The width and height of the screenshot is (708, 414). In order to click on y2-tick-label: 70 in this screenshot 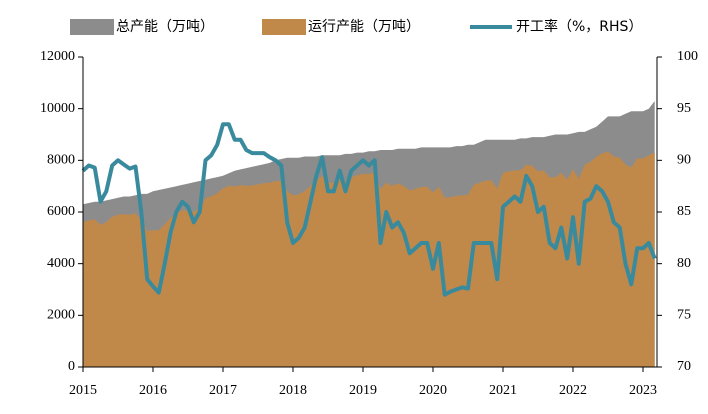, I will do `click(684, 366)`.